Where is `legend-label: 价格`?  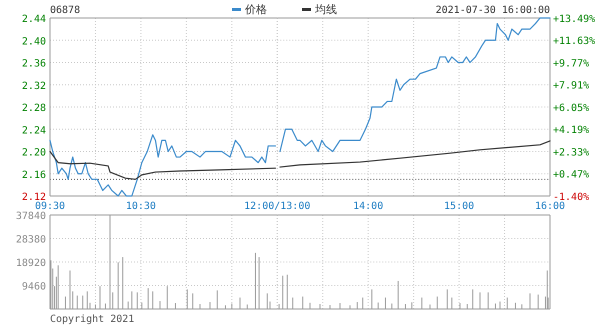
legend-label: 价格 is located at coordinates (255, 9).